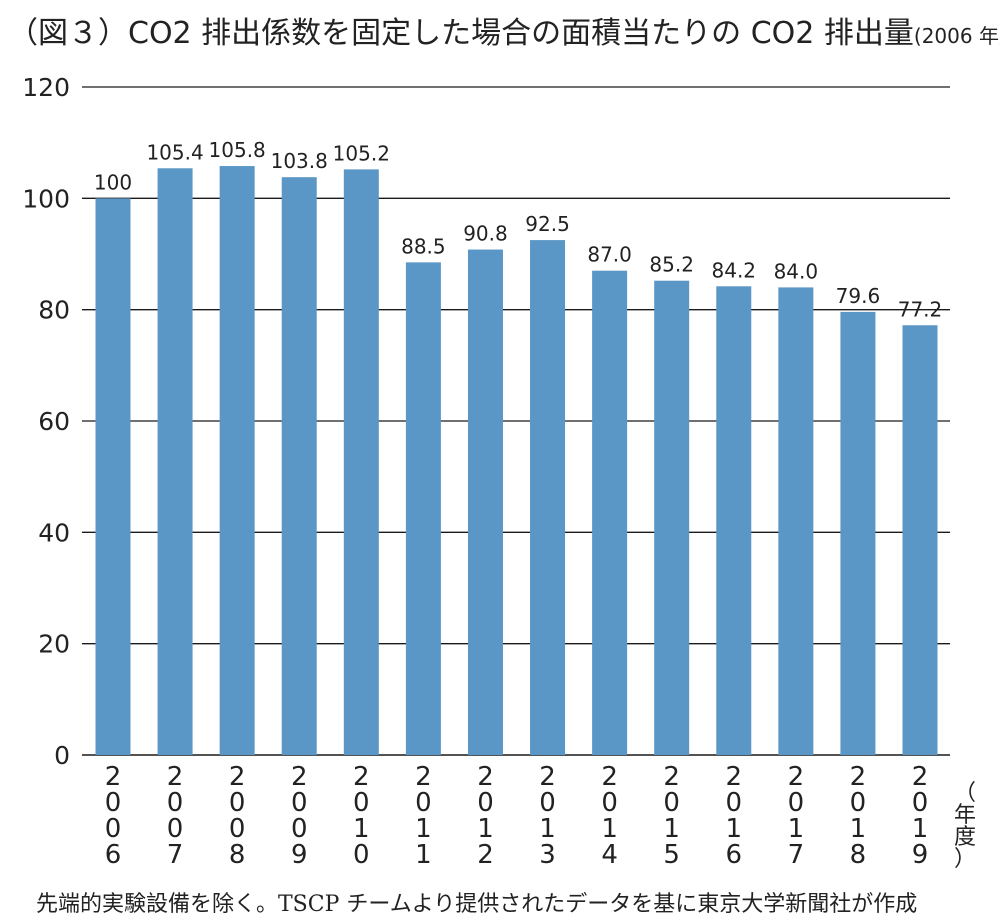 Image resolution: width=1000 pixels, height=922 pixels. Describe the element at coordinates (672, 517) in the screenshot. I see `bar-2015` at that location.